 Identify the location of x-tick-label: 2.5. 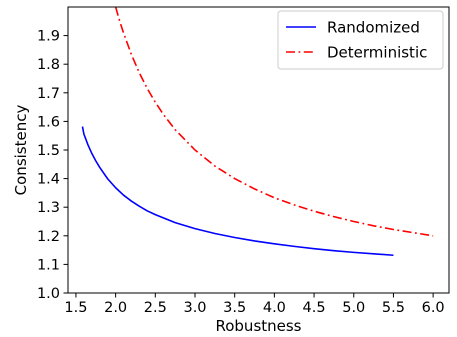
(155, 308).